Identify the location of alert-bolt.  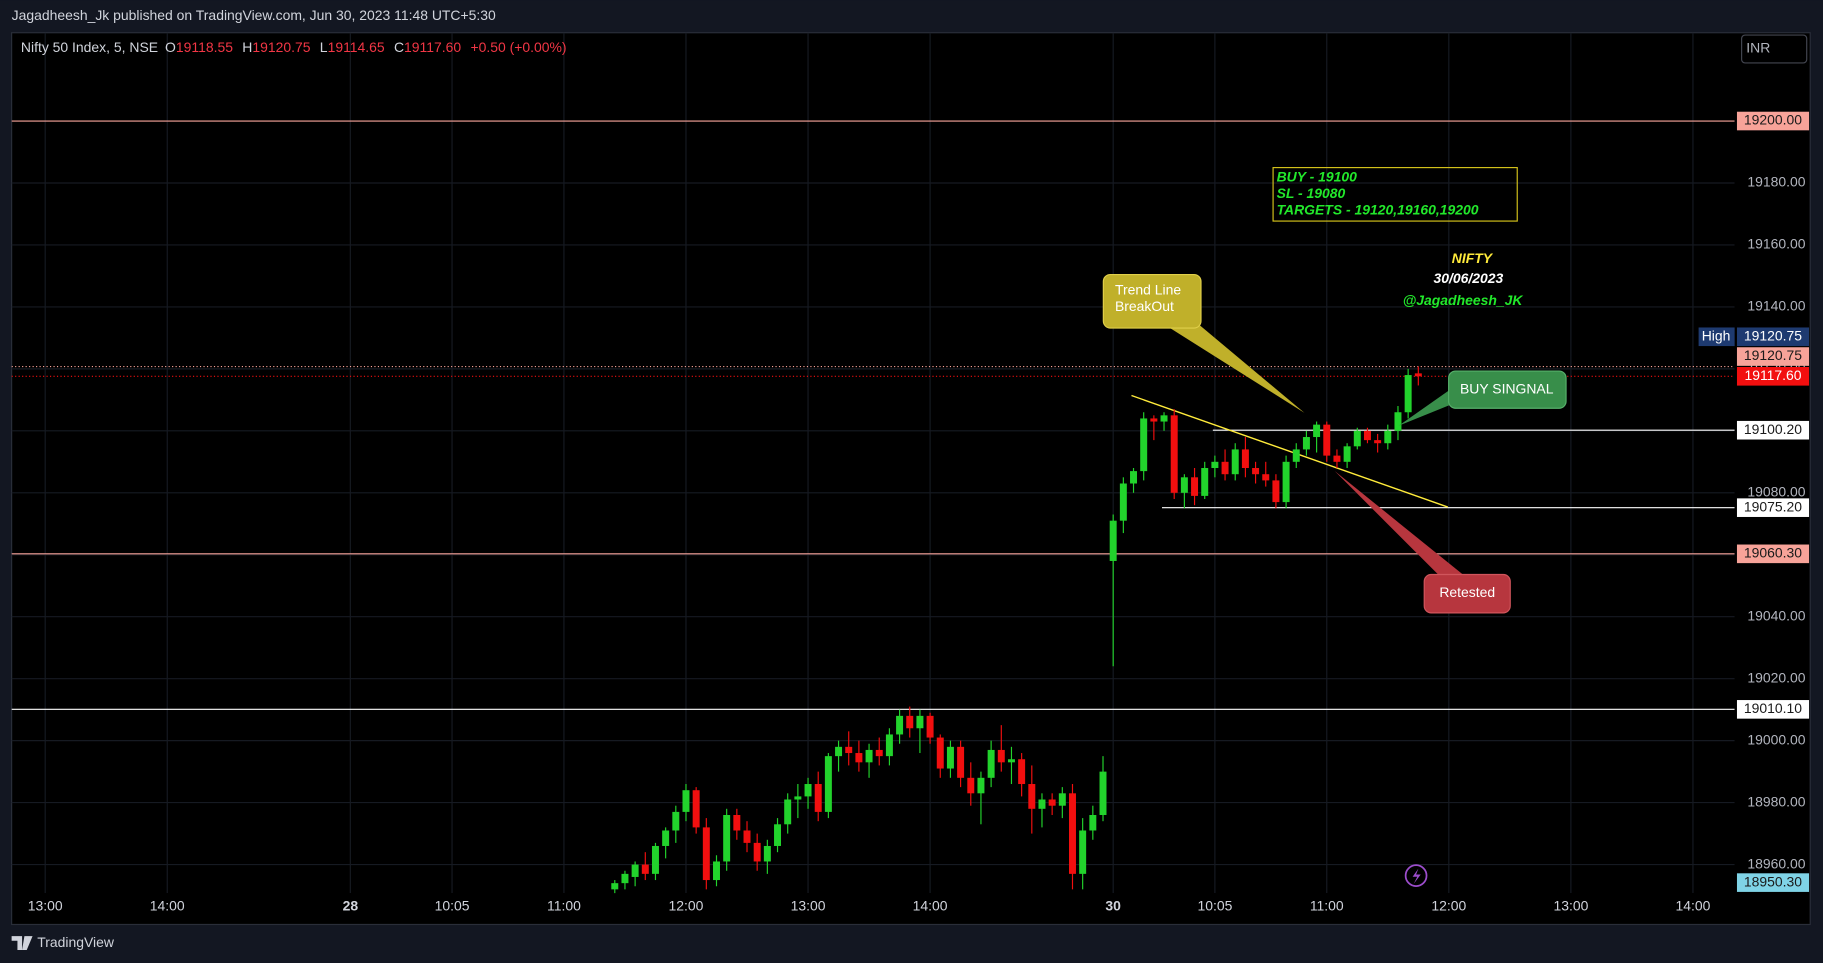
(1416, 876).